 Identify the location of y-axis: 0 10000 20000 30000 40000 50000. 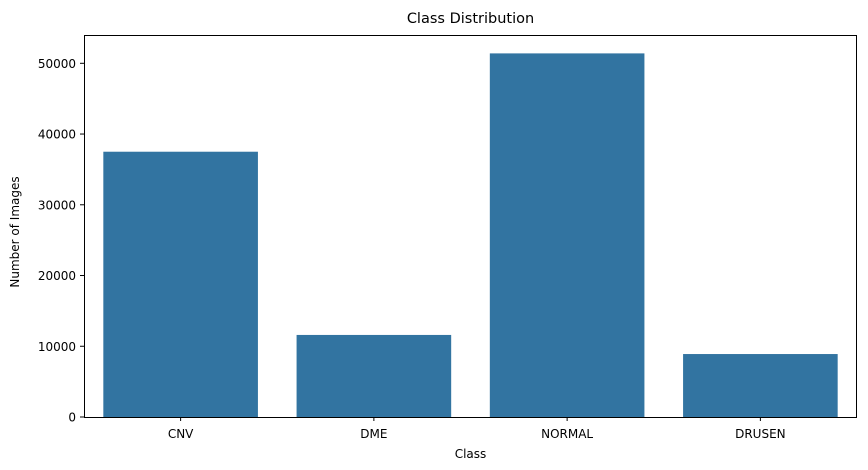
(61, 241).